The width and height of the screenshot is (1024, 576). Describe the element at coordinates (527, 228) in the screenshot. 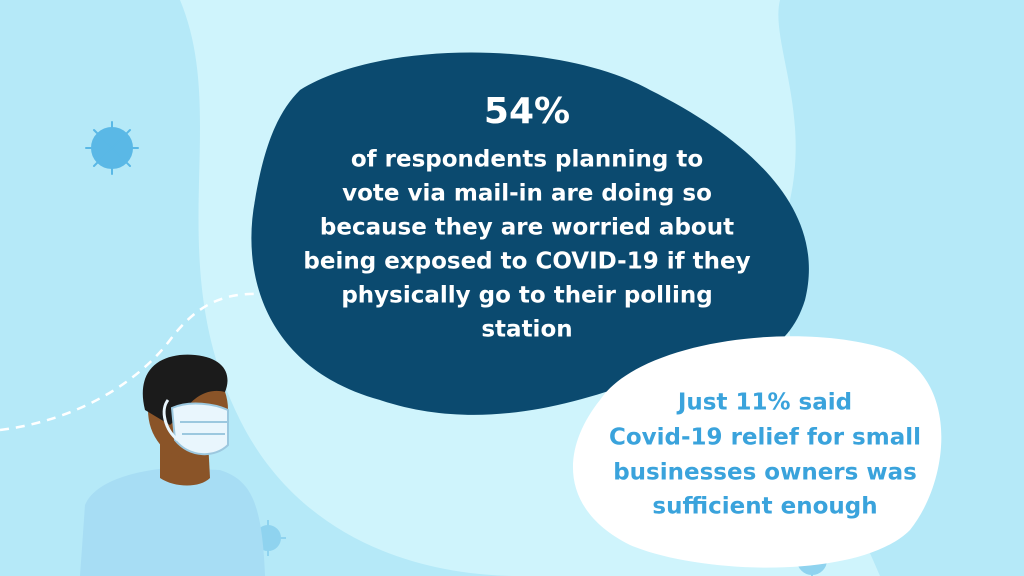

I see `stat-text: because they are worried about` at that location.